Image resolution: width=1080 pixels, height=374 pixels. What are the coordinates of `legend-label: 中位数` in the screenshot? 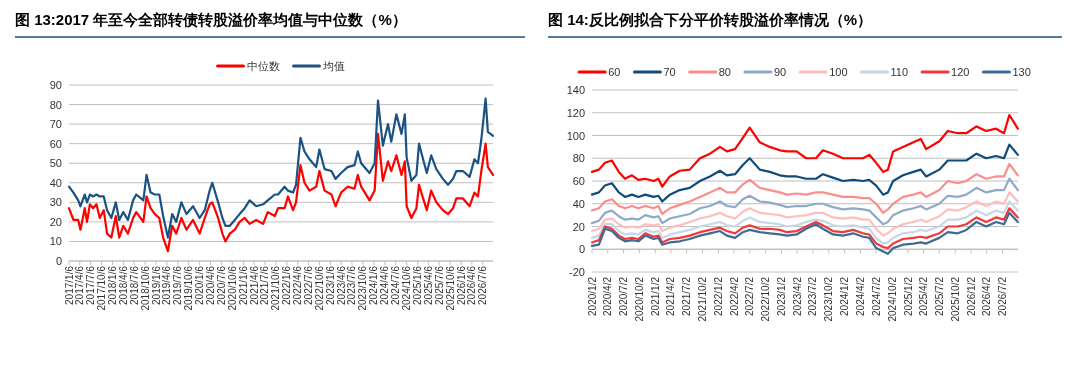 It's located at (263, 66).